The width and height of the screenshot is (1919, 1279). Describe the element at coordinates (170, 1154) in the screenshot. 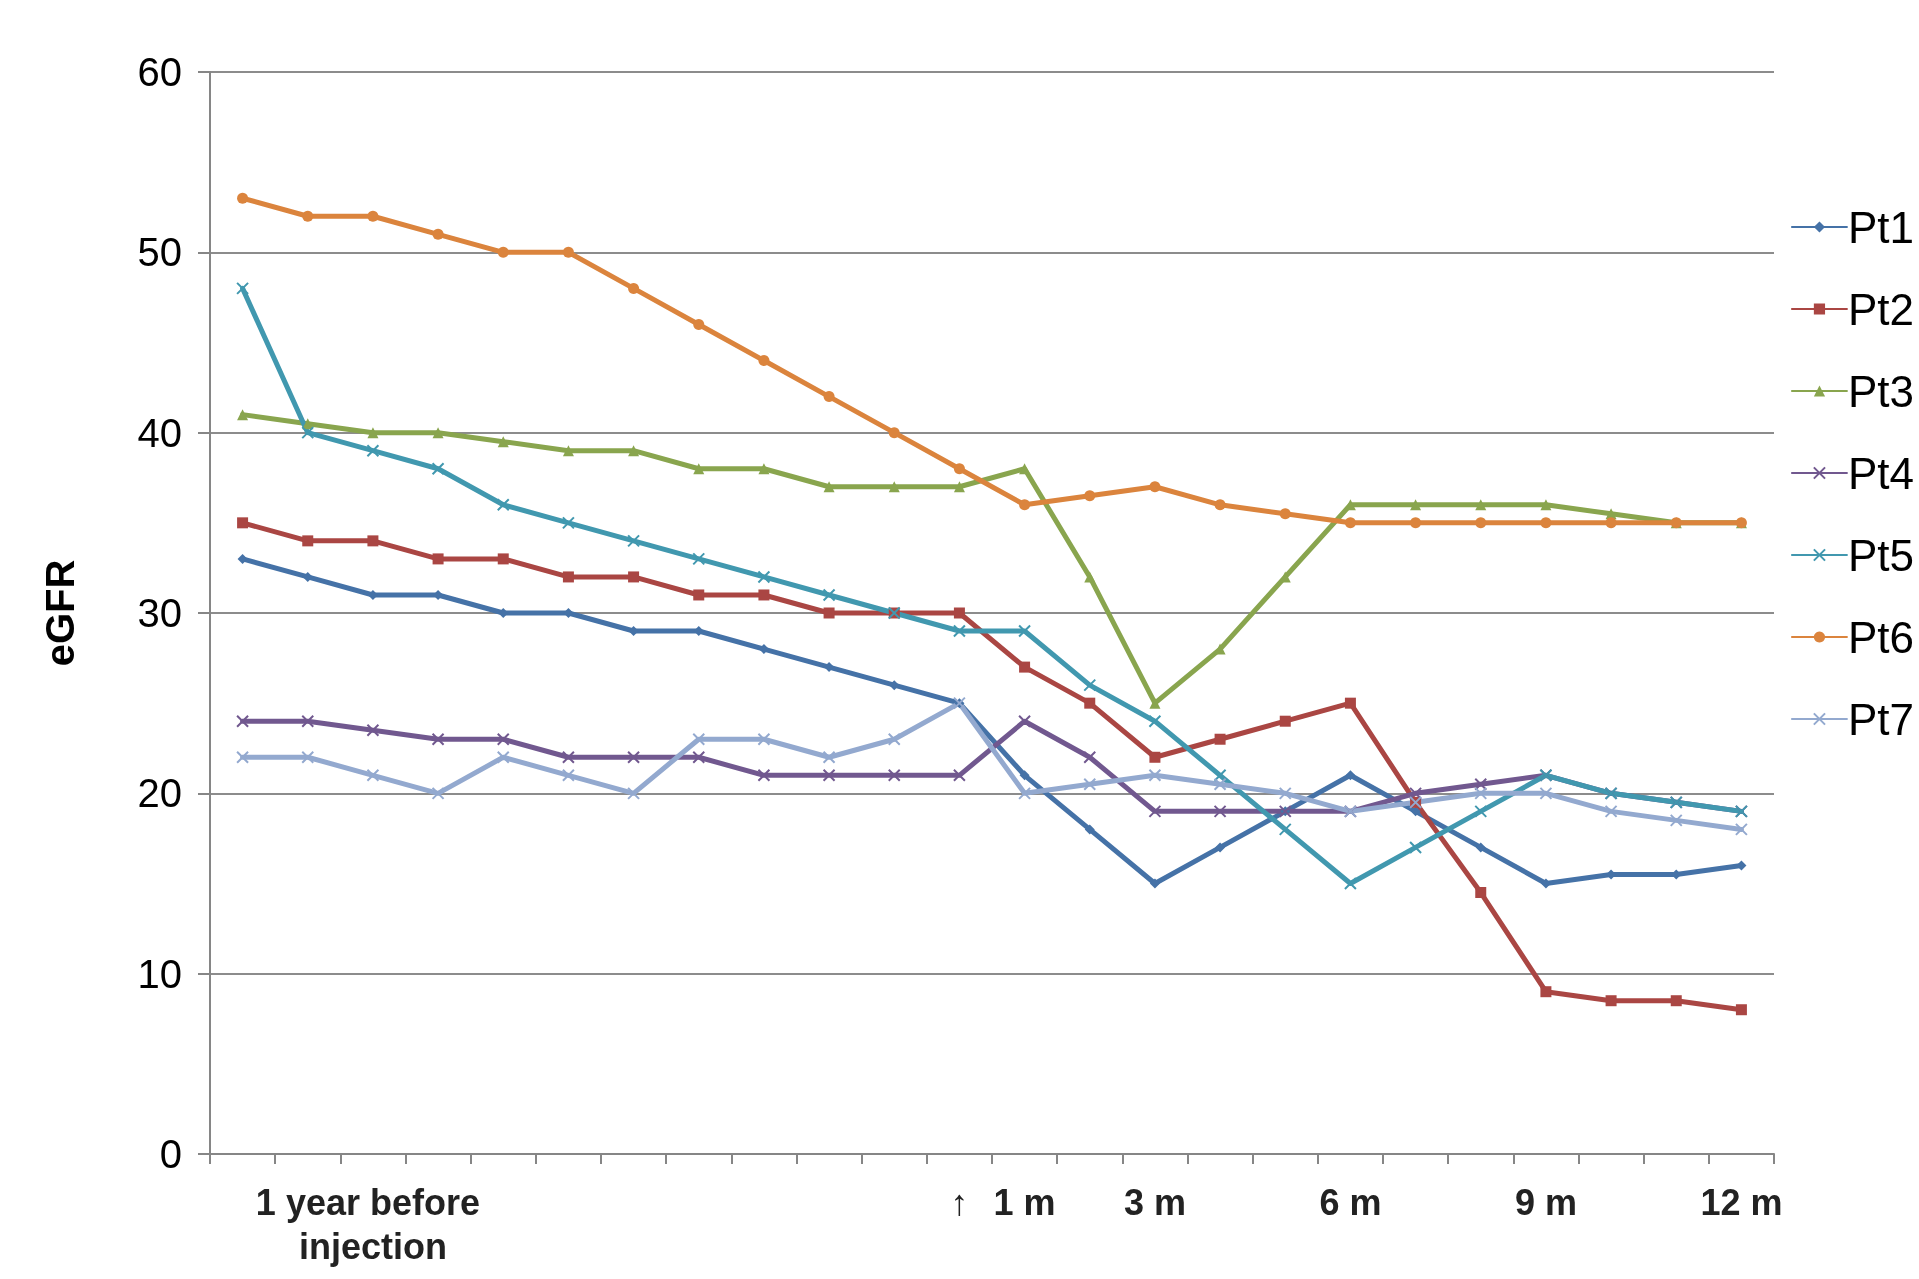

I see `y-tick-label: 0` at that location.